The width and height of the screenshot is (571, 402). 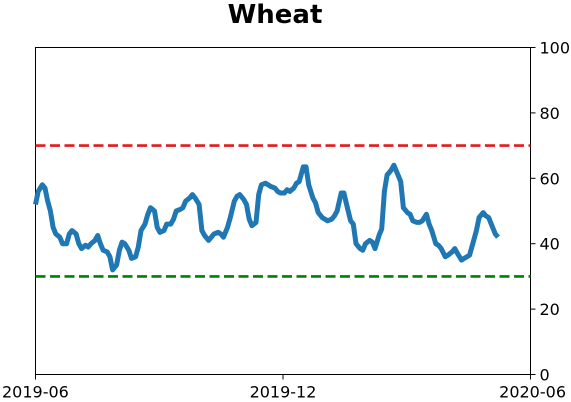 What do you see at coordinates (35, 392) in the screenshot?
I see `x-tick-label: 2019-06` at bounding box center [35, 392].